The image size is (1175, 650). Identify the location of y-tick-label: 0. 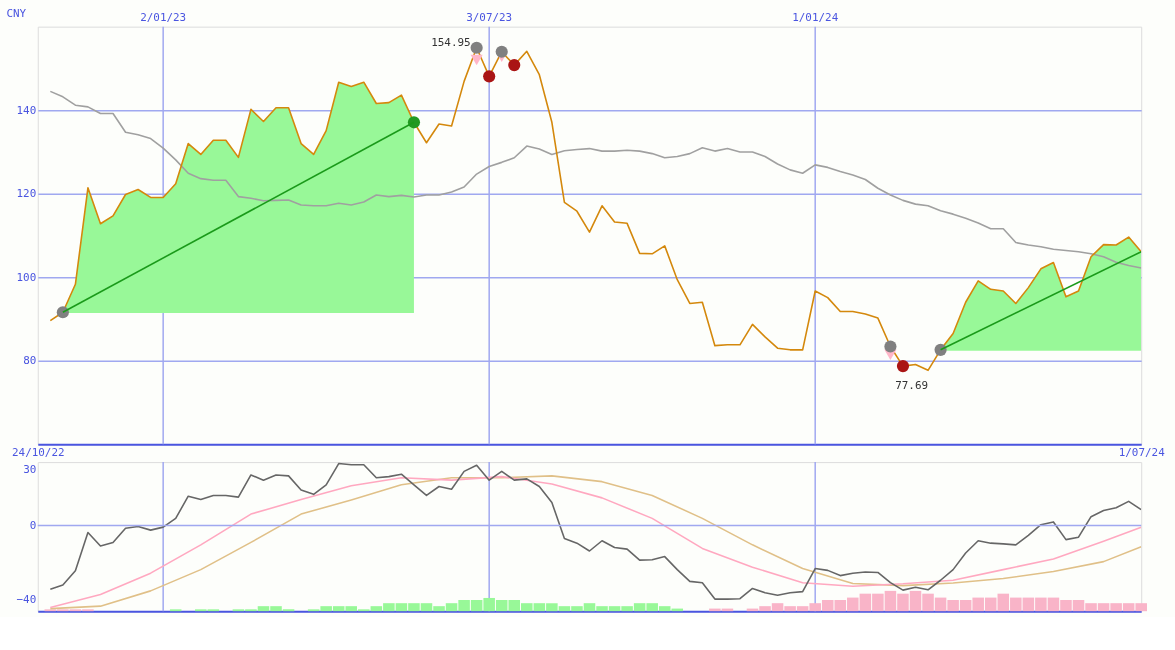
(33, 525).